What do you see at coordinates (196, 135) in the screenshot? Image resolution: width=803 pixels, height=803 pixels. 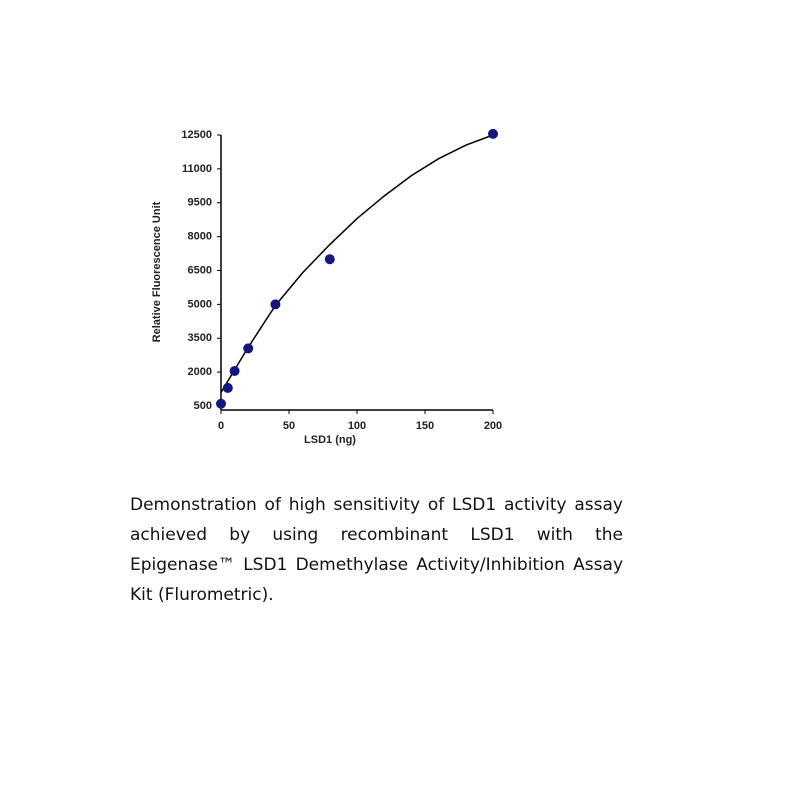 I see `y-tick-label: 12500` at bounding box center [196, 135].